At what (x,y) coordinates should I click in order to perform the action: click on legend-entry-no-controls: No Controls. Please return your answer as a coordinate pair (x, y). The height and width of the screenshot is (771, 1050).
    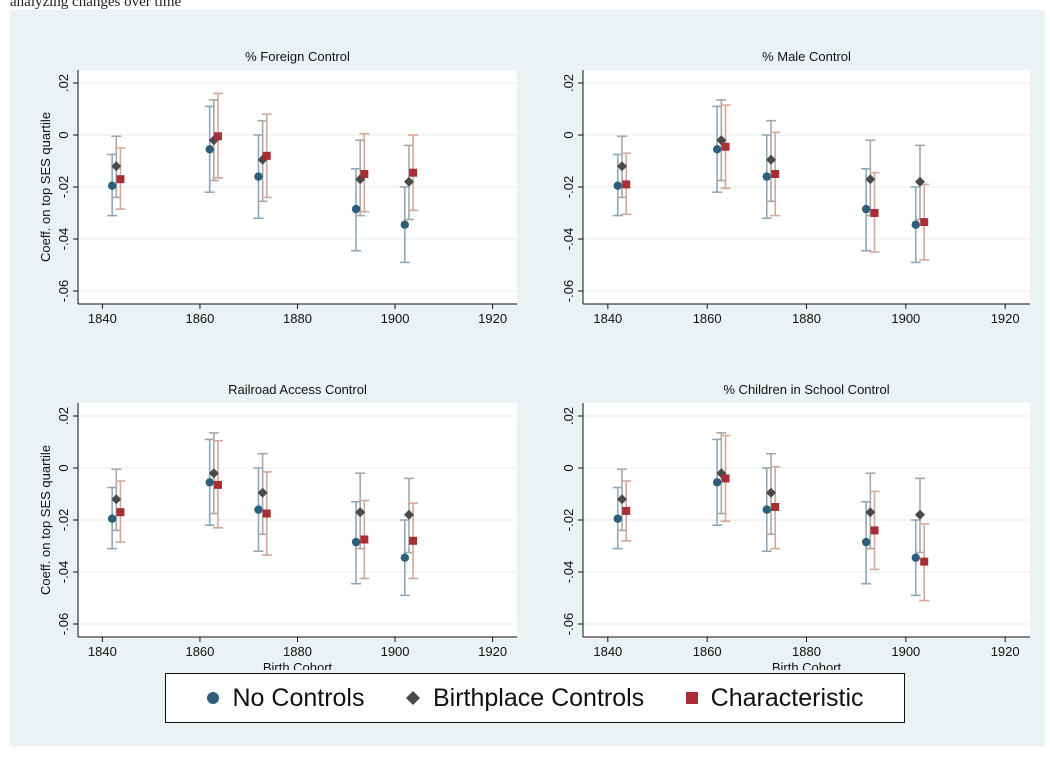
    Looking at the image, I should click on (285, 698).